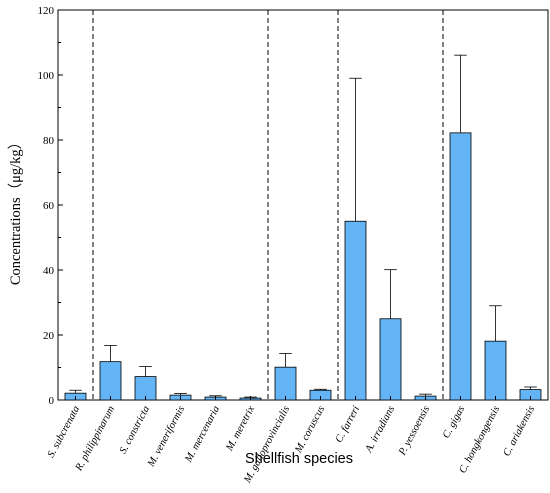 This screenshot has width=550, height=493. I want to click on x-tick-label-9: C. farreri, so click(348, 424).